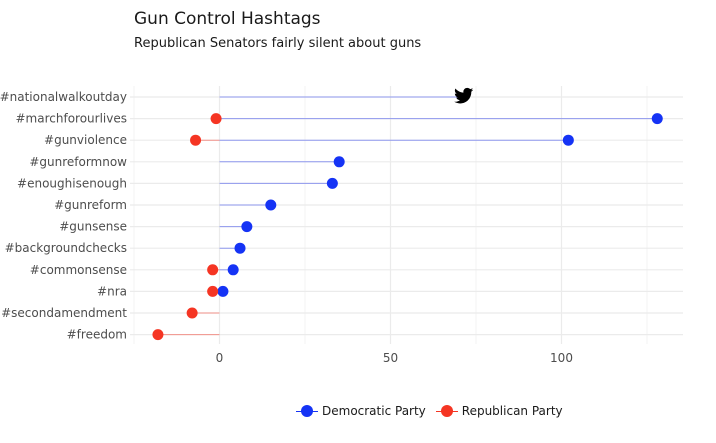 The image size is (716, 443). What do you see at coordinates (374, 411) in the screenshot?
I see `legend-label-democratic: Democratic Party` at bounding box center [374, 411].